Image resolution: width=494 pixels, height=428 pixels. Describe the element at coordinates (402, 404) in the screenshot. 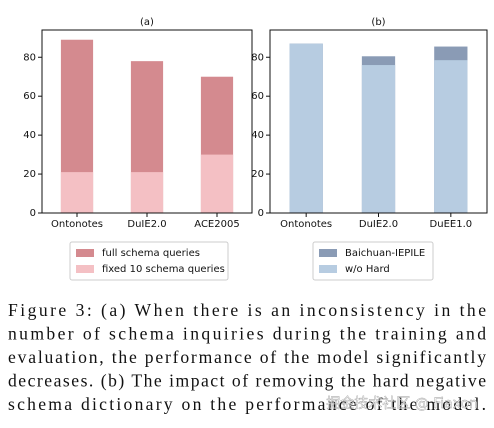

I see `watermark: 掘金技术社区 @ Fiaxon` at that location.